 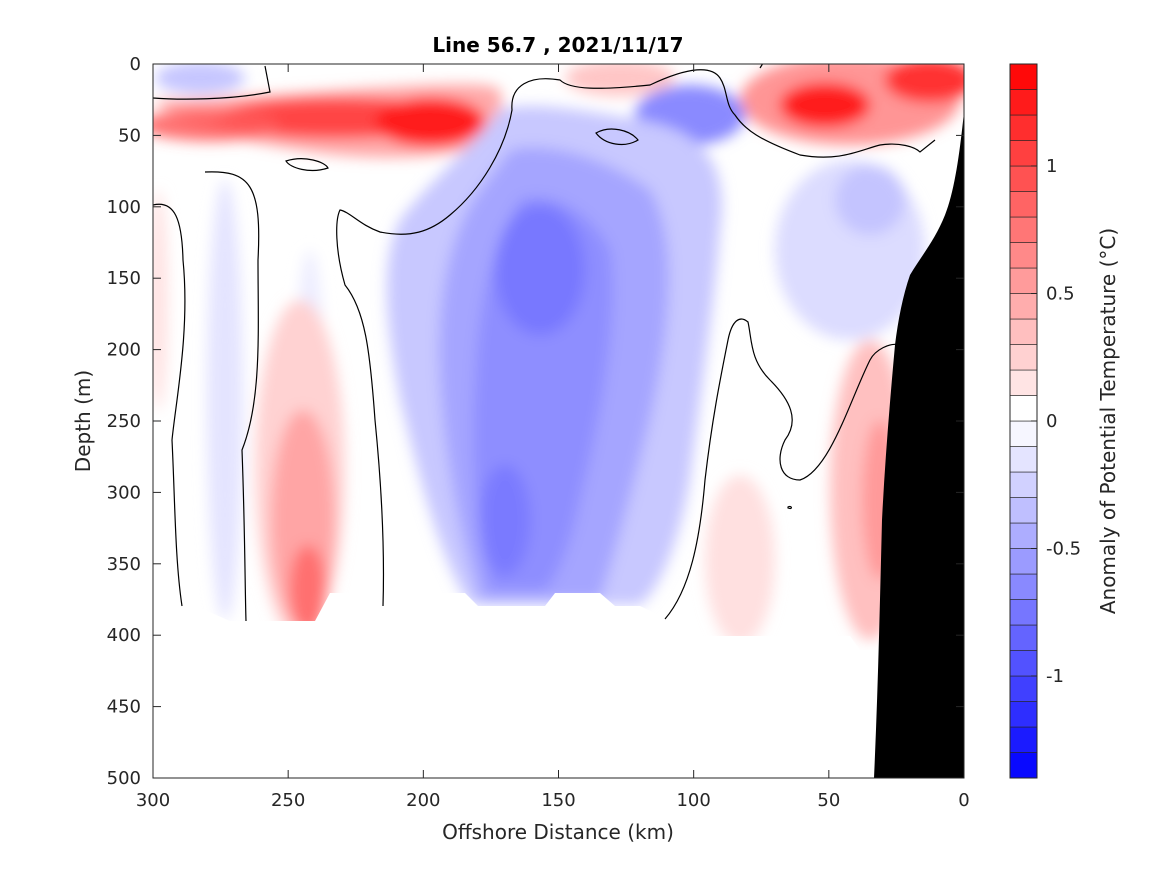 What do you see at coordinates (200, 79) in the screenshot?
I see `cold-top-west` at bounding box center [200, 79].